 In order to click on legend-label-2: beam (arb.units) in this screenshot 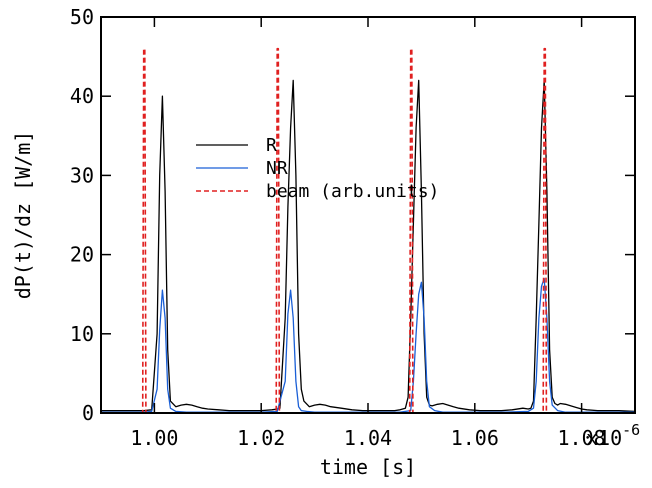, I will do `click(352, 191)`.